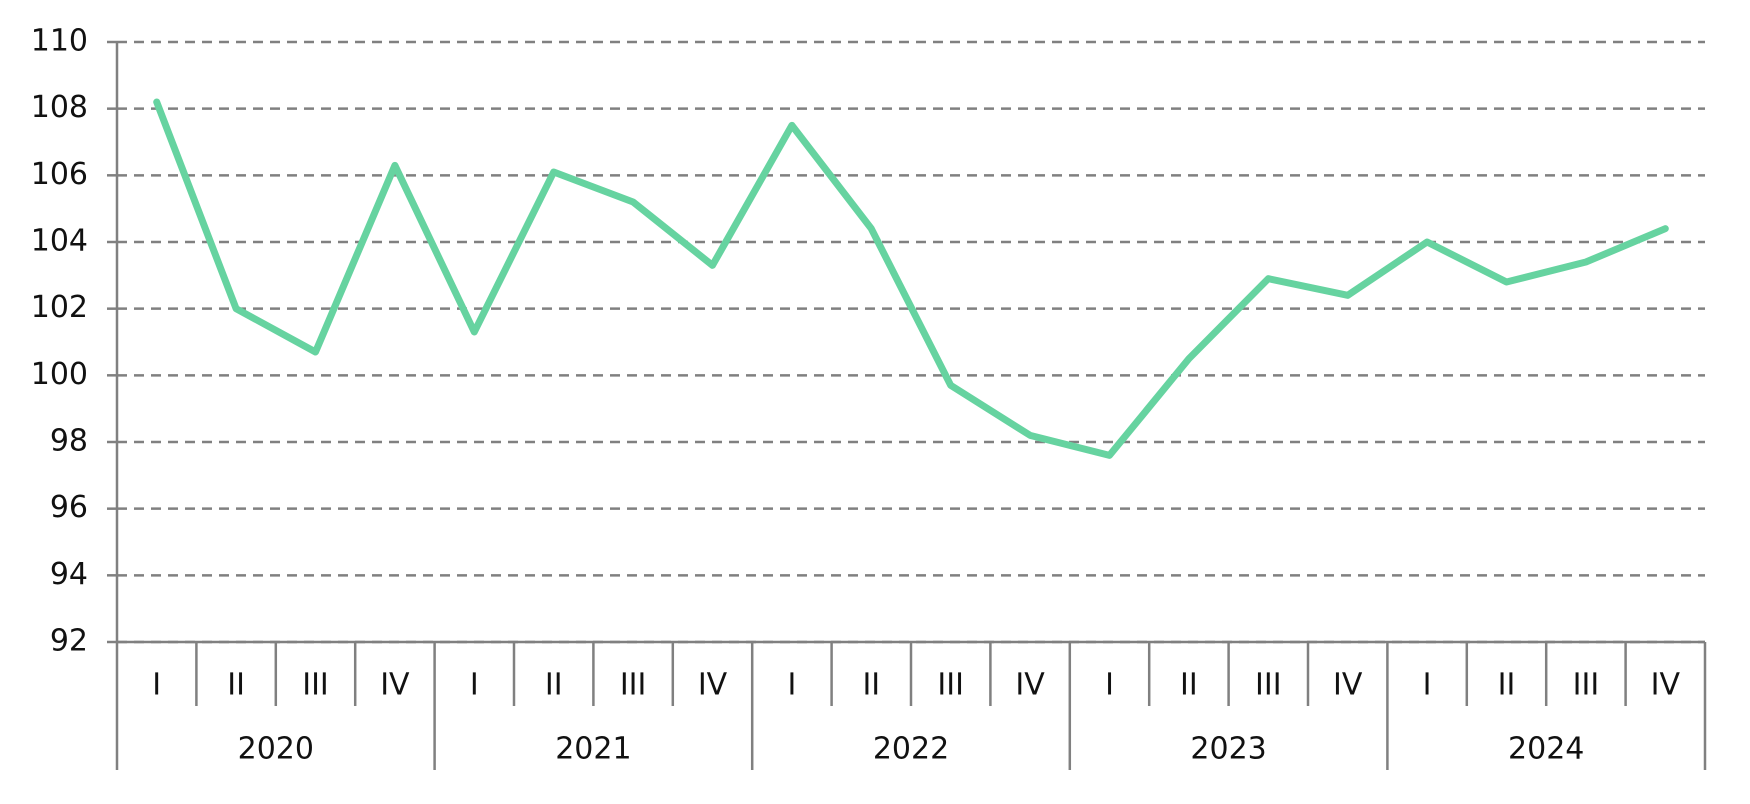 The image size is (1750, 804). What do you see at coordinates (59, 374) in the screenshot?
I see `y-tick-label: 100` at bounding box center [59, 374].